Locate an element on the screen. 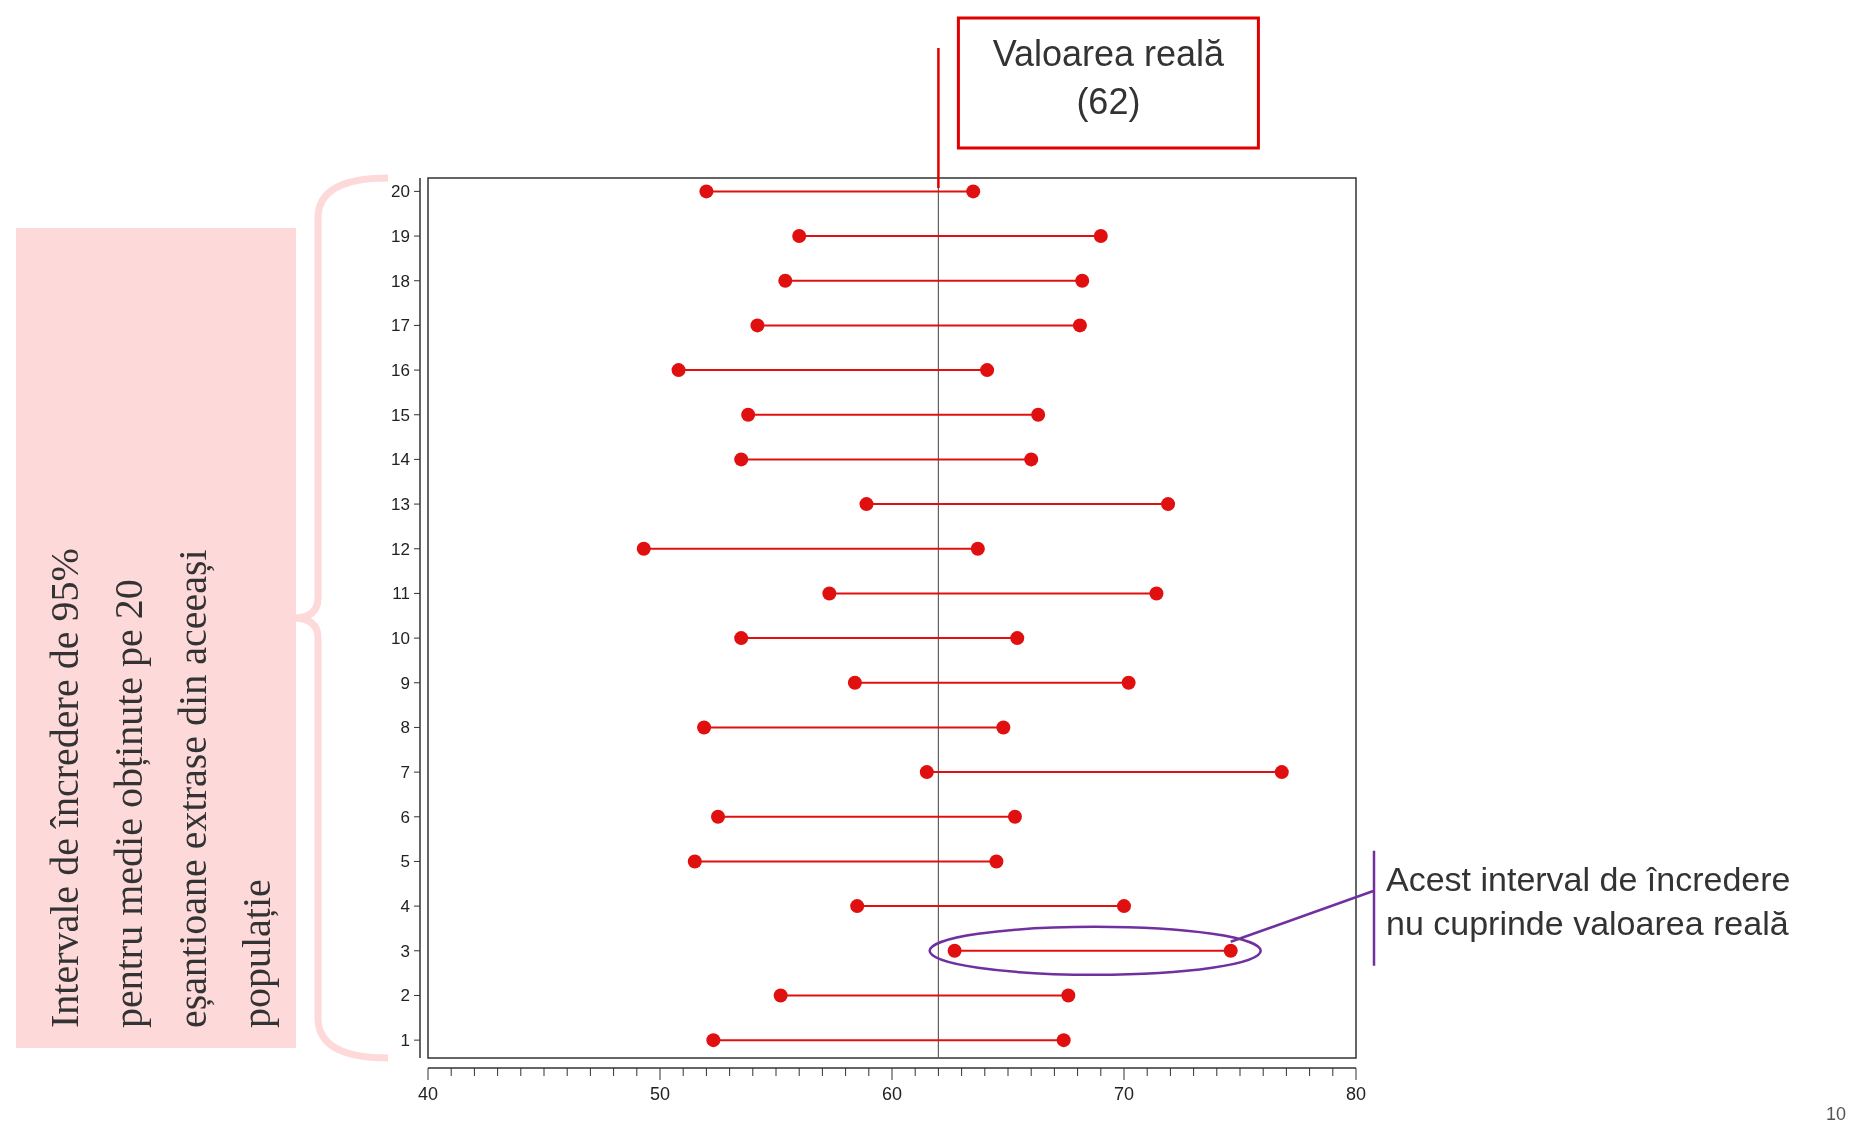  y-tick-label: 9 is located at coordinates (405, 683).